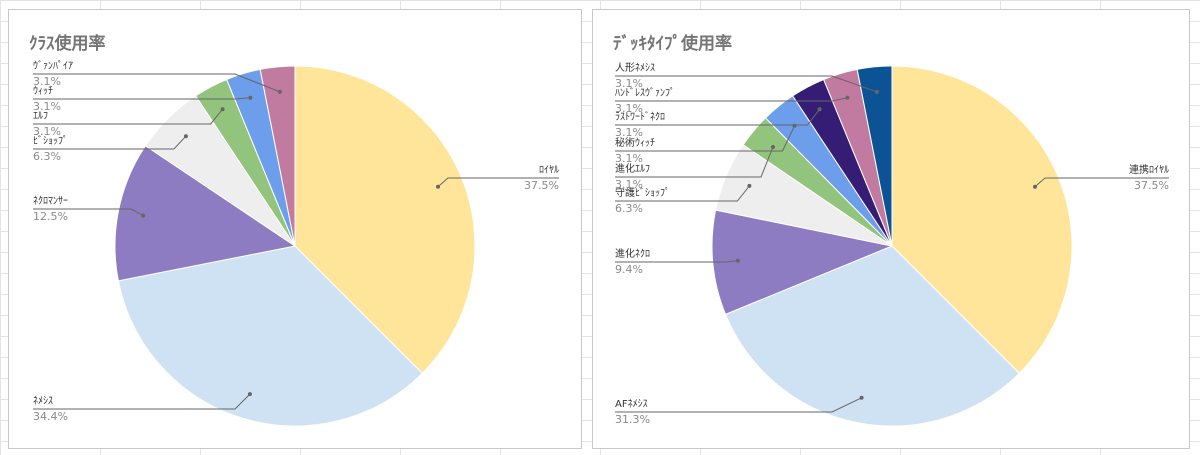  I want to click on slice-label: ﾛｲﾔﾙ, so click(549, 170).